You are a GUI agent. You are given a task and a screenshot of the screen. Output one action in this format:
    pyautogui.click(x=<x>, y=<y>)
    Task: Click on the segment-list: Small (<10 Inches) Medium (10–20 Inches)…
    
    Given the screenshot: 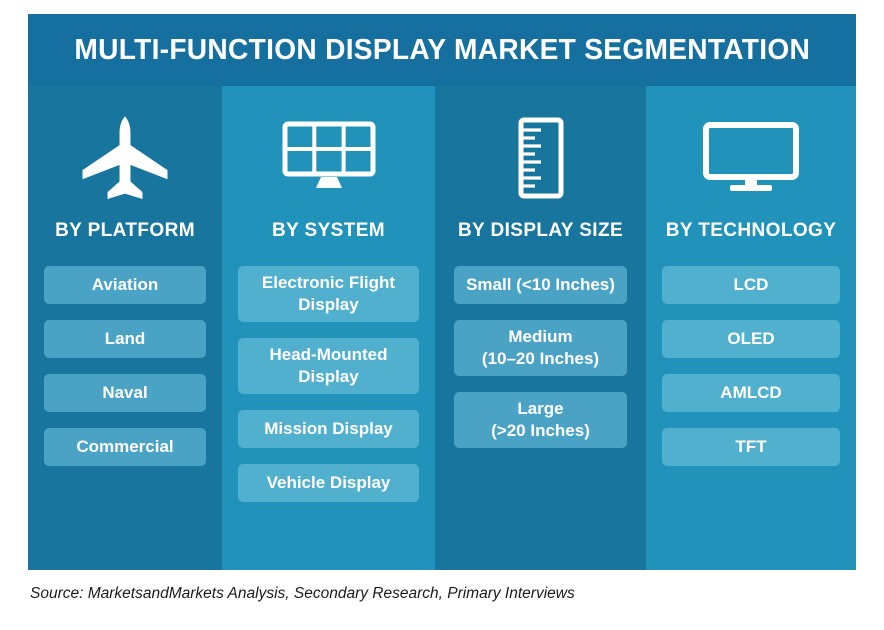 What is the action you would take?
    pyautogui.click(x=540, y=357)
    